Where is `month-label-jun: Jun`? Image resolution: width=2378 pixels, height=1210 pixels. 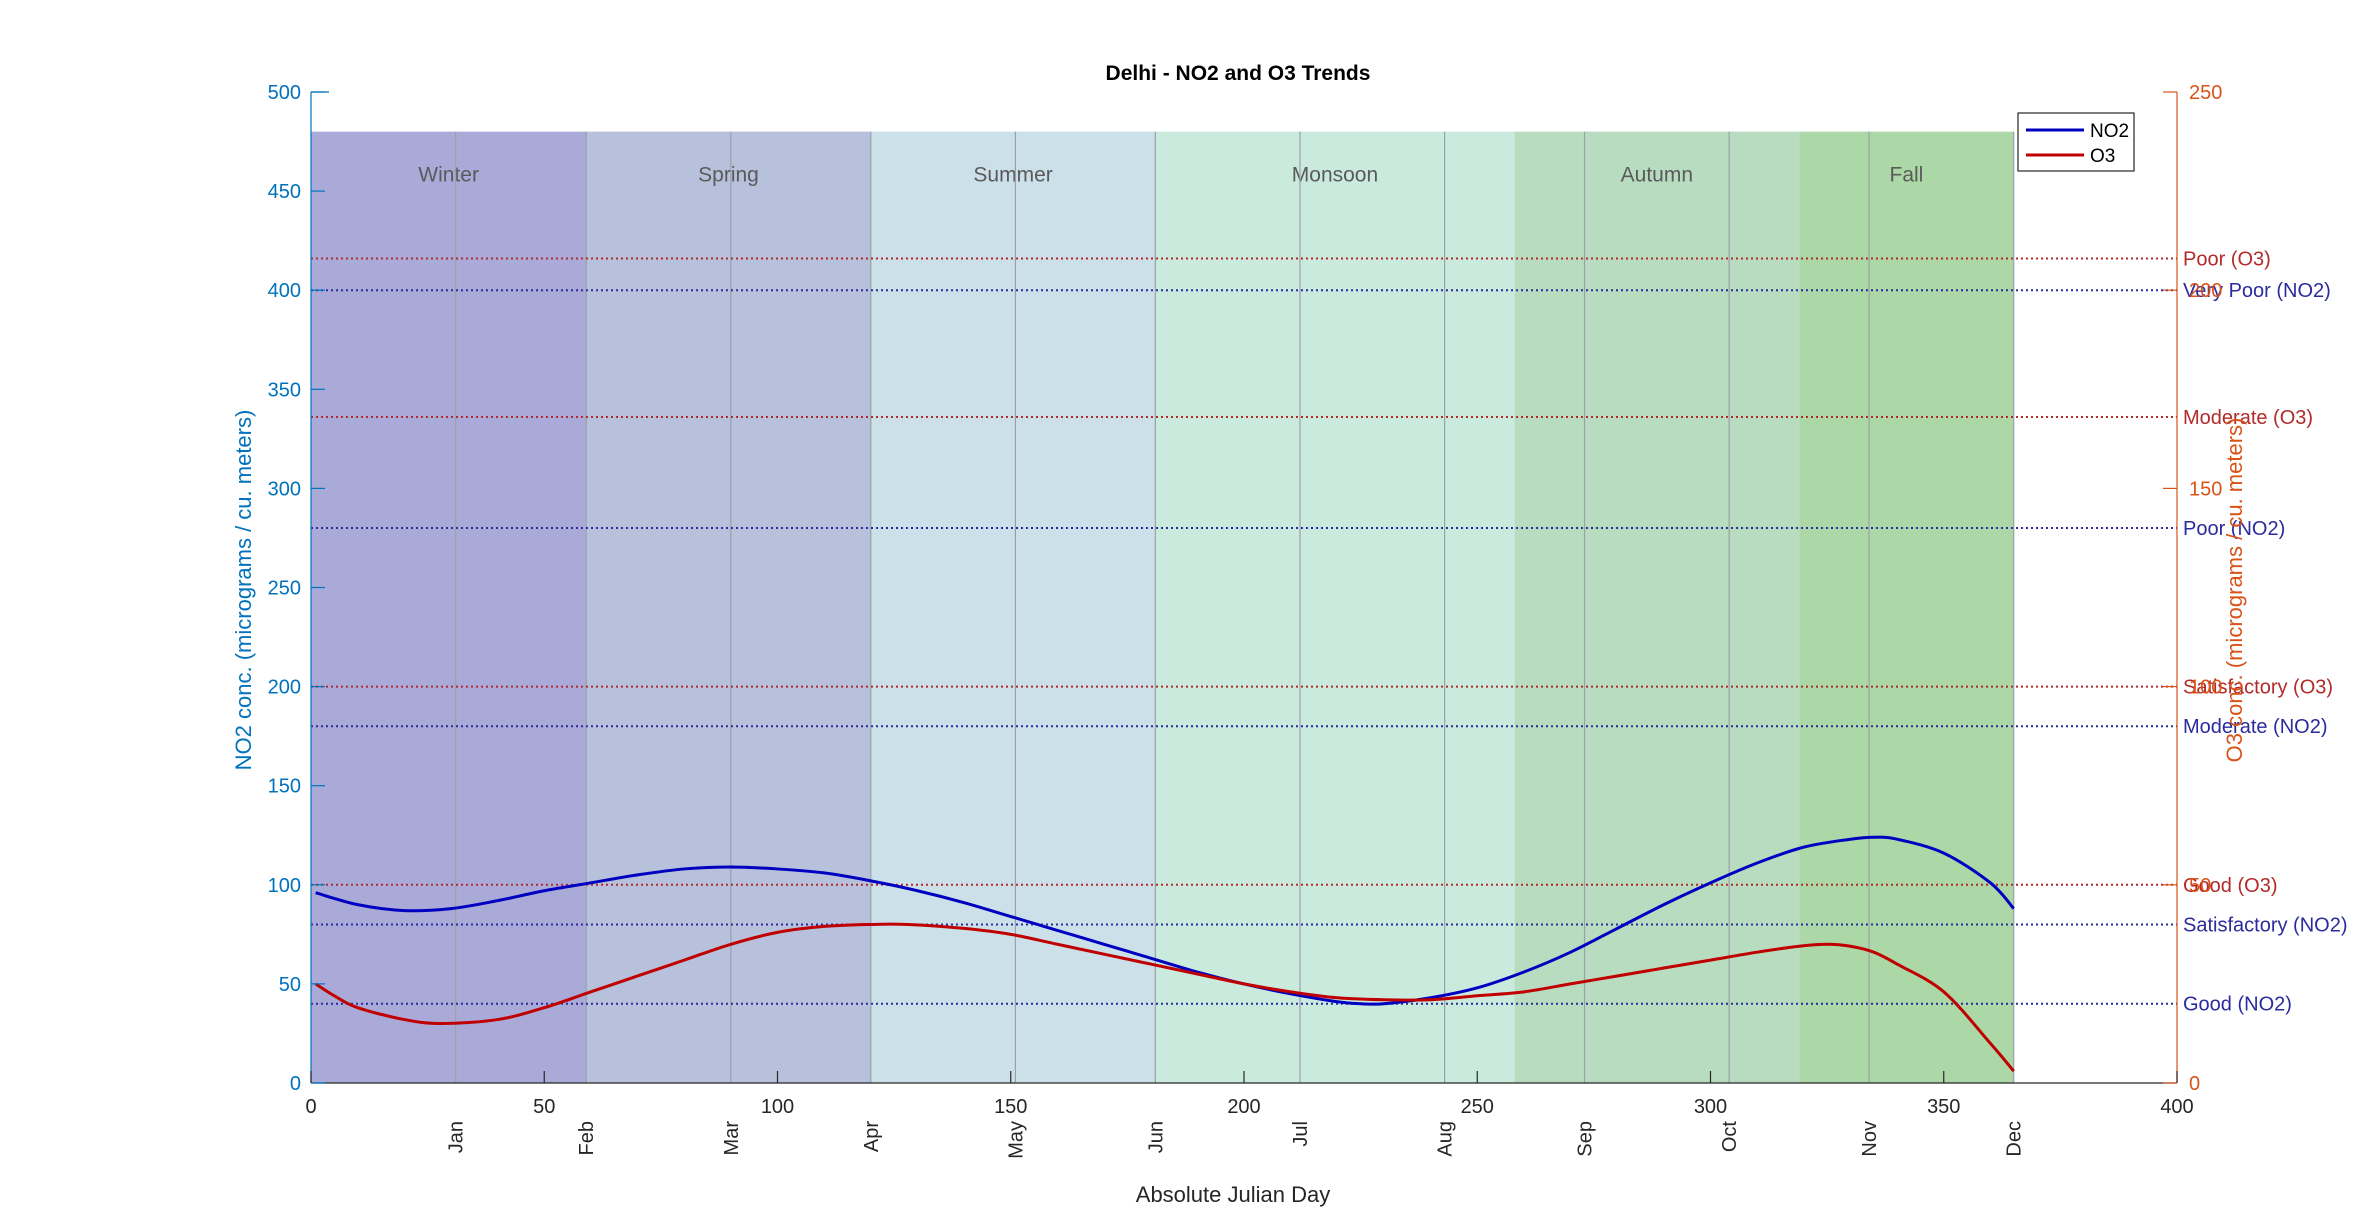 month-label-jun: Jun is located at coordinates (1156, 1137).